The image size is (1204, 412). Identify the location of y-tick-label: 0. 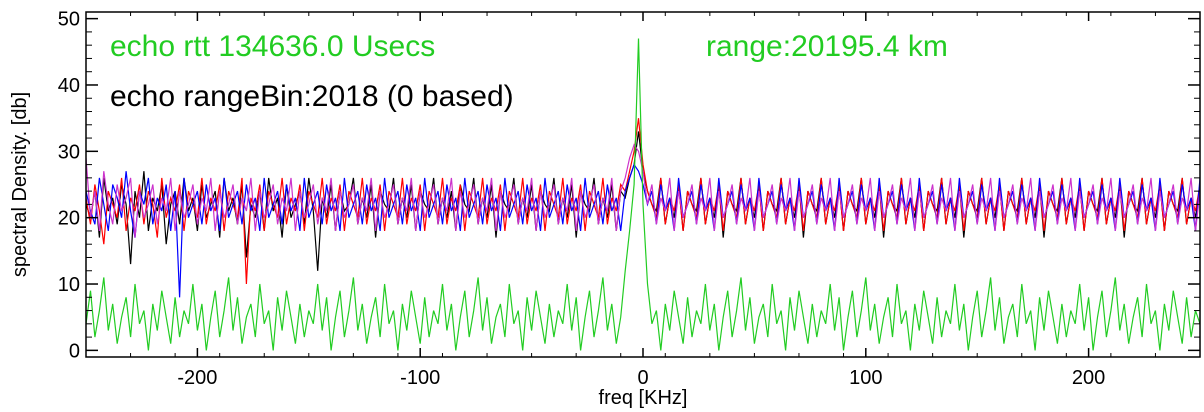
(74, 351).